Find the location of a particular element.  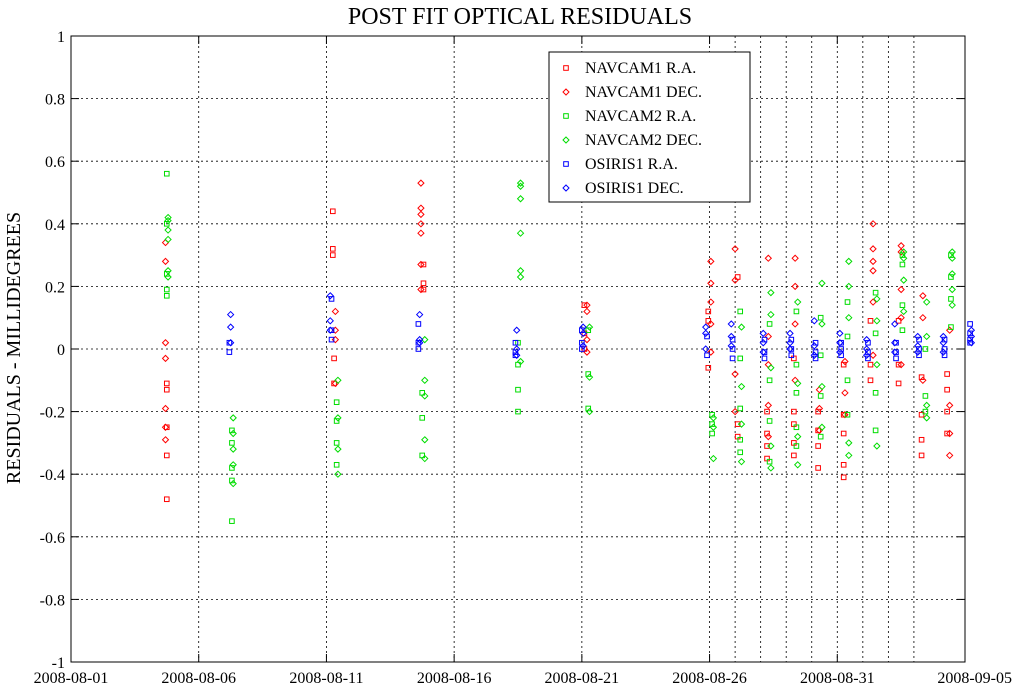

y-tick-label: 0.4 is located at coordinates (55, 225).